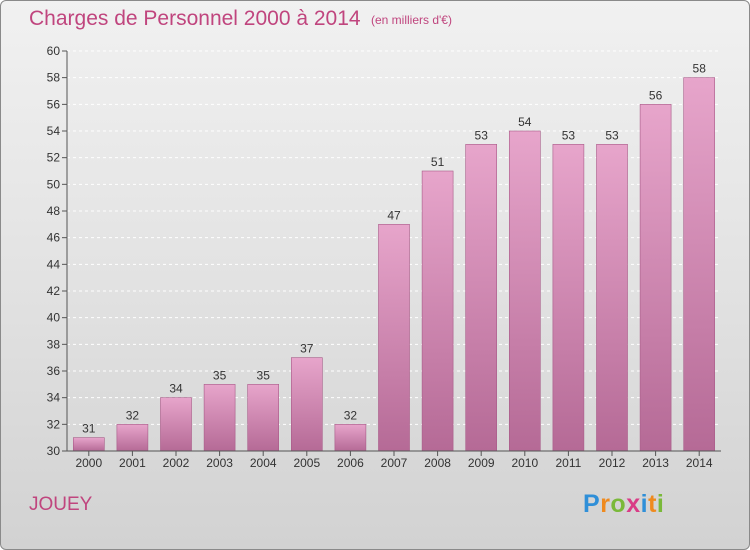 The width and height of the screenshot is (750, 550). What do you see at coordinates (176, 389) in the screenshot?
I see `bar-value-label: 34` at bounding box center [176, 389].